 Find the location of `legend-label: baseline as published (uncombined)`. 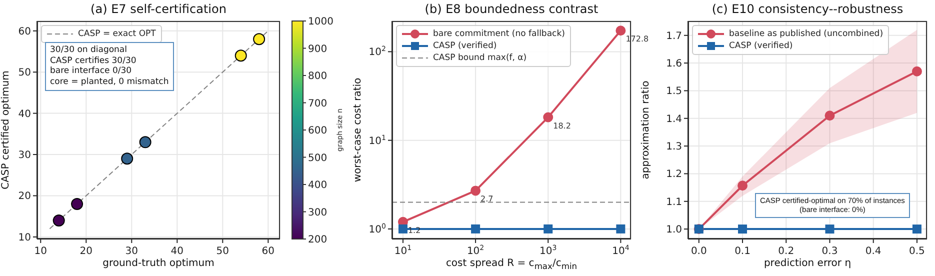

legend-label: baseline as published (uncombined) is located at coordinates (806, 34).